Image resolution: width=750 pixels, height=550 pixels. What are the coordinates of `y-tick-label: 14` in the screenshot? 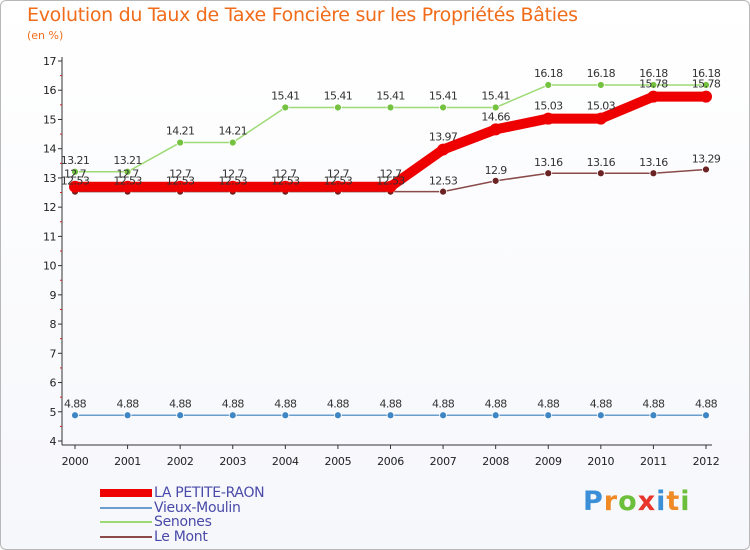 It's located at (49, 149).